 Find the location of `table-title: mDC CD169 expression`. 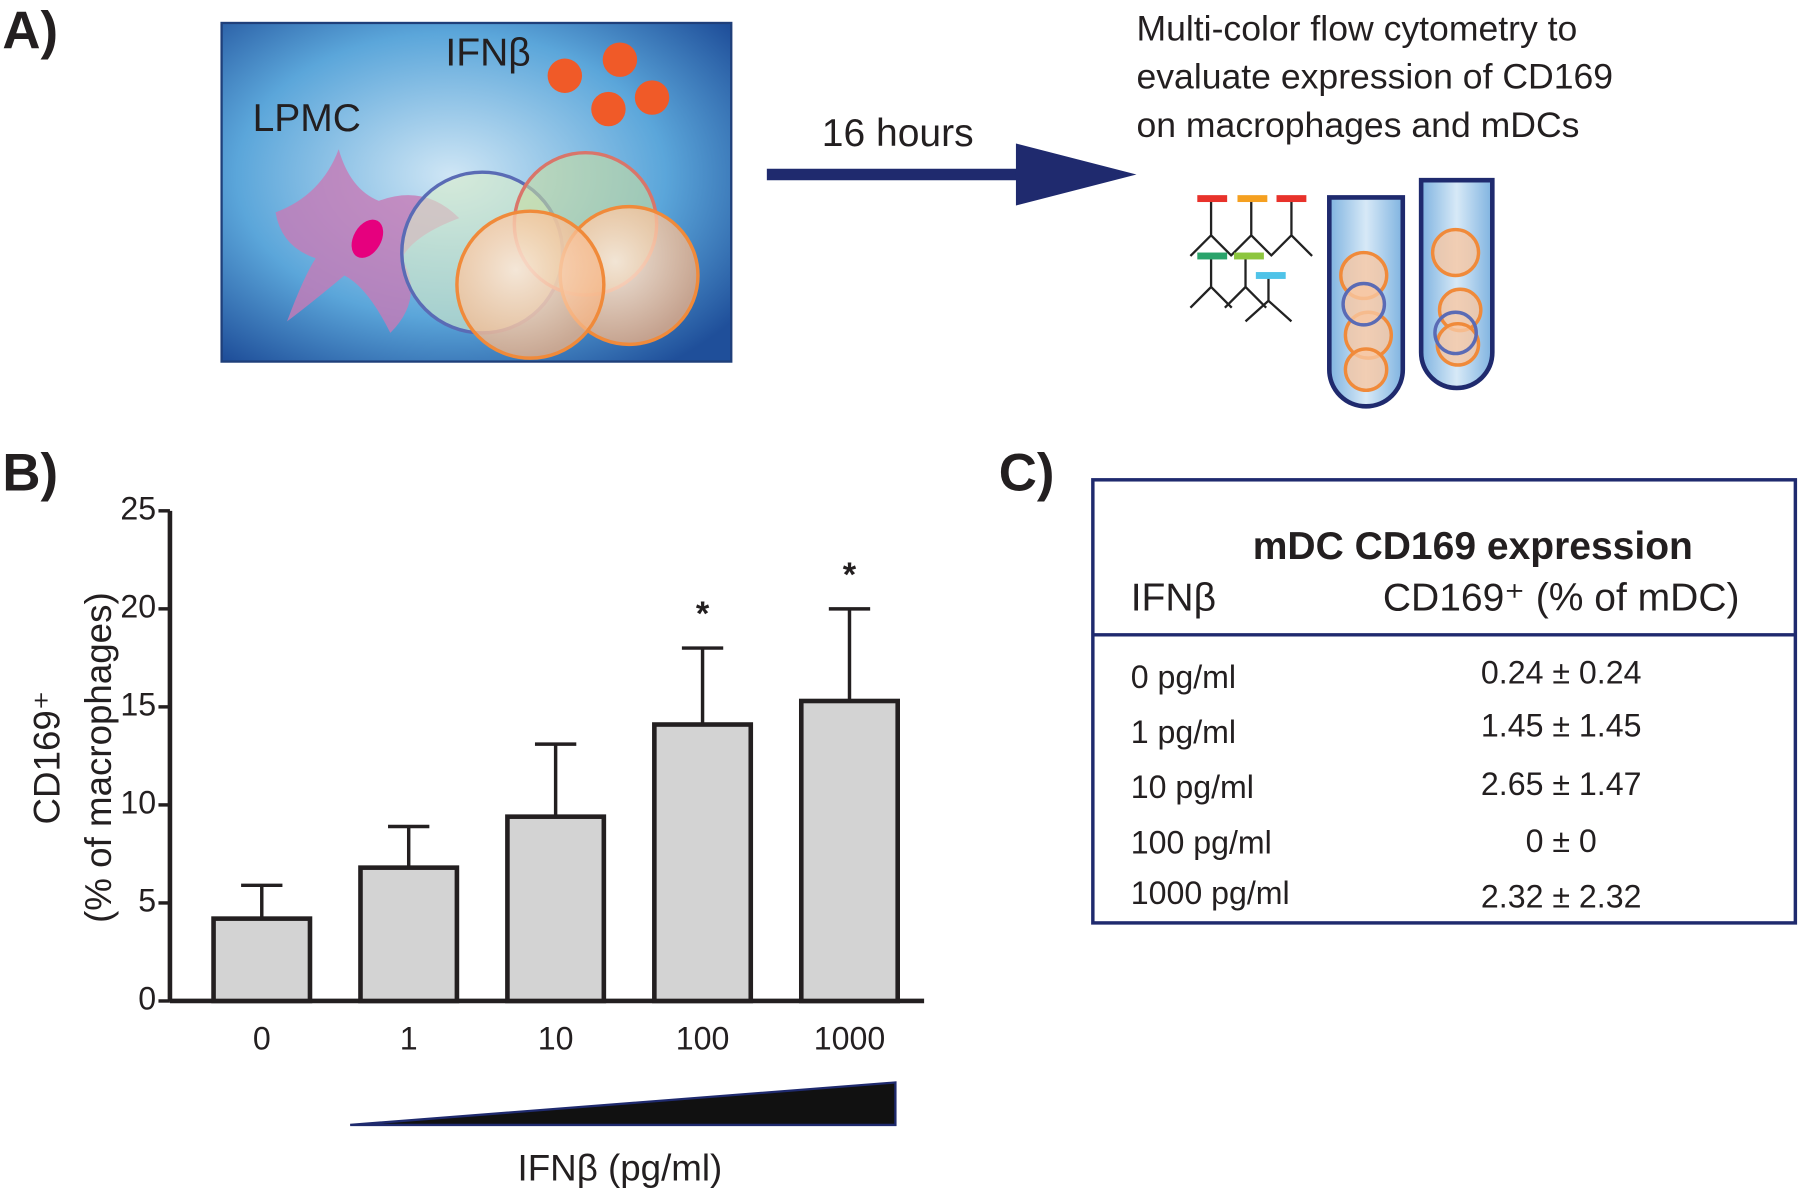

table-title: mDC CD169 expression is located at coordinates (1473, 546).